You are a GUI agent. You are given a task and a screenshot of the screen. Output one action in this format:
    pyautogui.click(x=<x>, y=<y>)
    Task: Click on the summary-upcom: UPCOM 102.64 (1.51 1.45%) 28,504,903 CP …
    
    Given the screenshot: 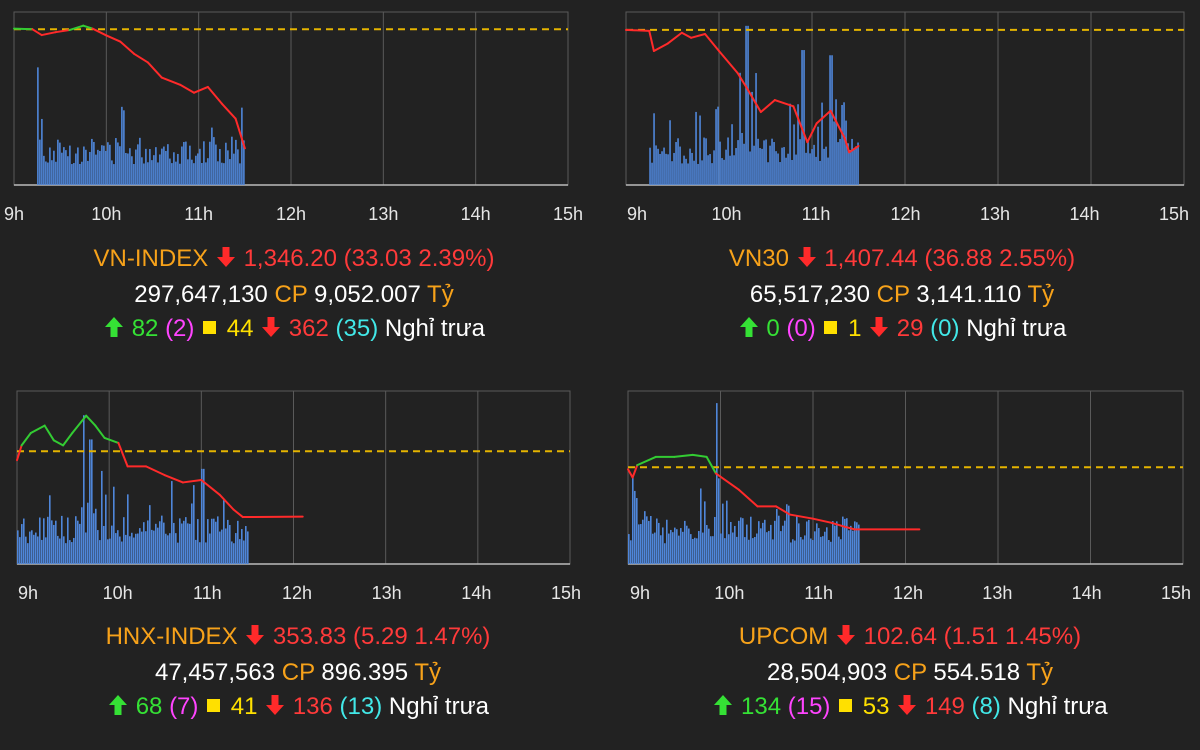 What is the action you would take?
    pyautogui.click(x=900, y=673)
    